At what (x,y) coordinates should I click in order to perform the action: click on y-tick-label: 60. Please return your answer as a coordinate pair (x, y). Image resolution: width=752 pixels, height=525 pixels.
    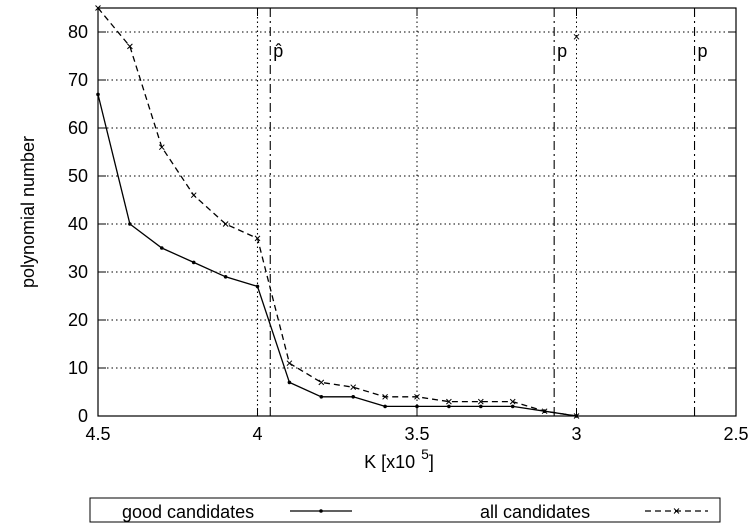
    Looking at the image, I should click on (78, 128).